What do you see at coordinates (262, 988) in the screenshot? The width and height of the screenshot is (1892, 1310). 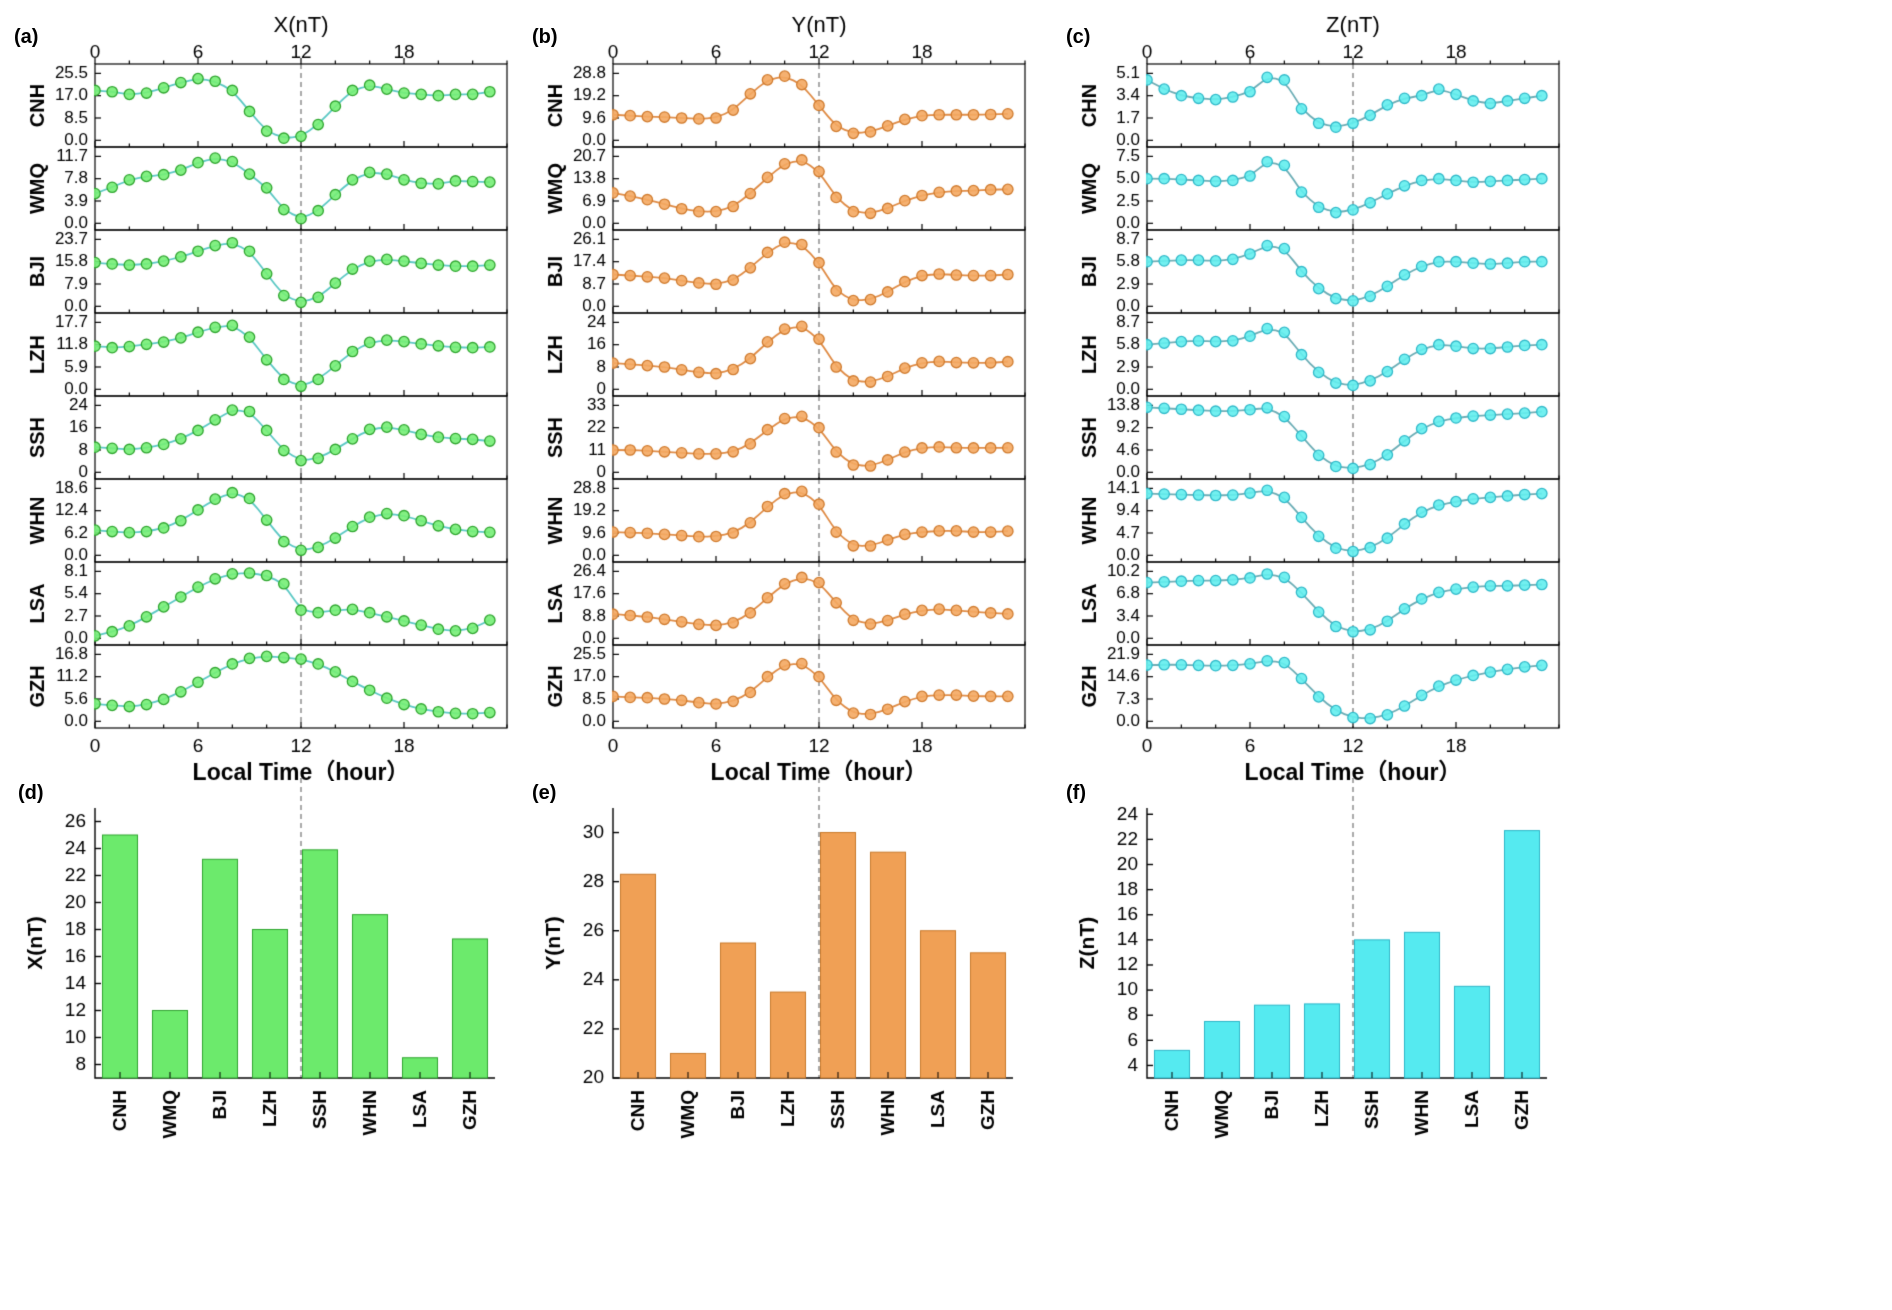 I see `bar-chart-x` at bounding box center [262, 988].